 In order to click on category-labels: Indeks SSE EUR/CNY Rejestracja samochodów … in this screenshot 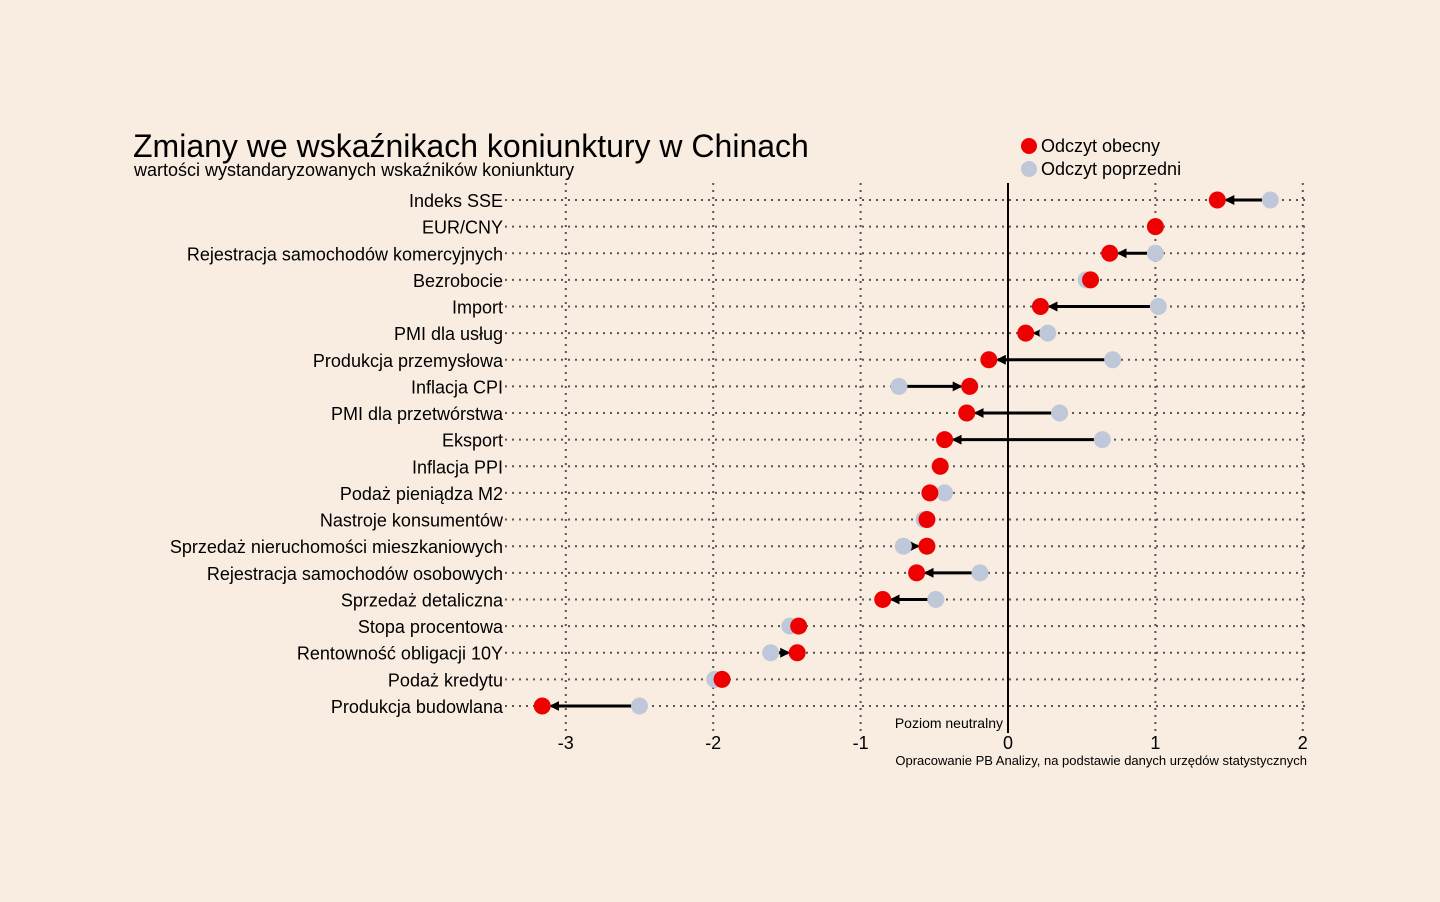, I will do `click(337, 454)`.